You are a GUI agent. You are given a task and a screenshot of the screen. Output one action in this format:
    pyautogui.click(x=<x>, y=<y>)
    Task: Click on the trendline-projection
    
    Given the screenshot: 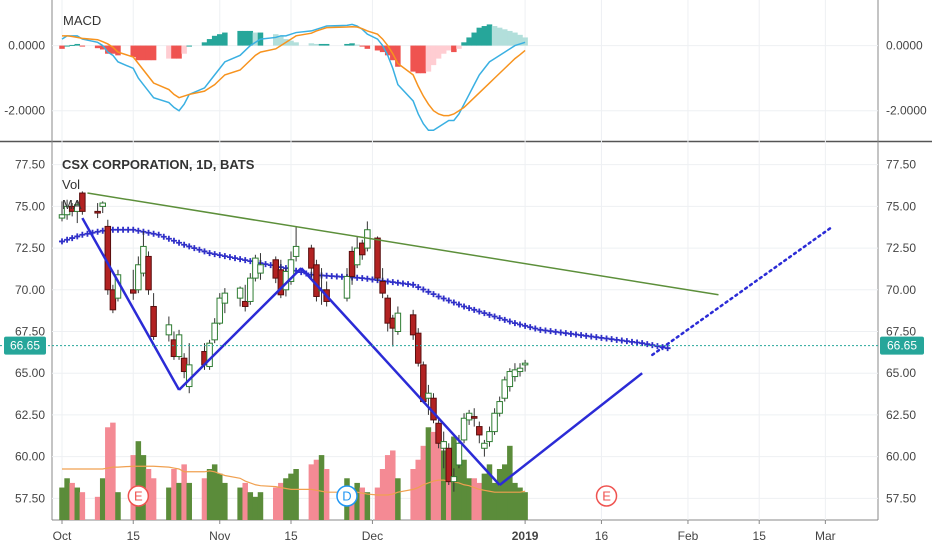 What is the action you would take?
    pyautogui.click(x=741, y=291)
    